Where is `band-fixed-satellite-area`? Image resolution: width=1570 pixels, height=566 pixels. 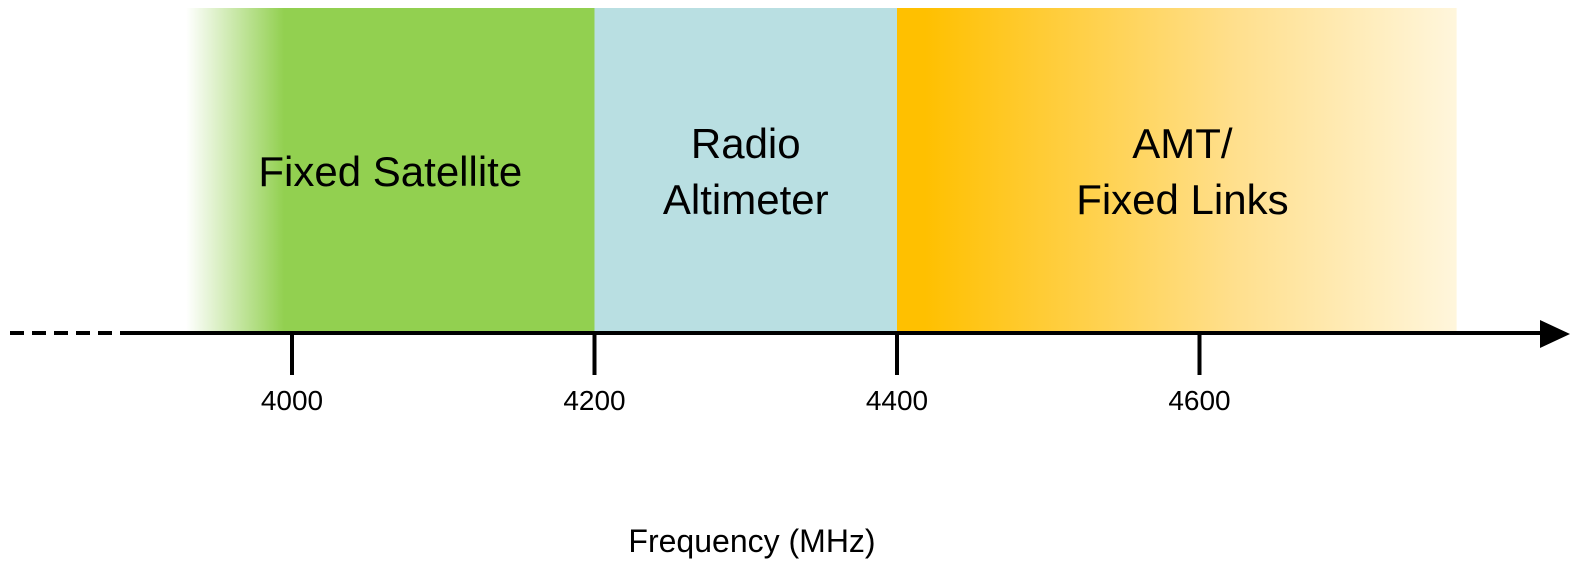
band-fixed-satellite-area is located at coordinates (390, 170).